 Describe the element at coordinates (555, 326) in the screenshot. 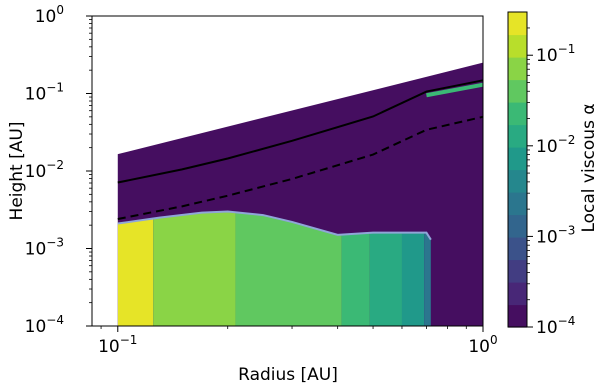

I see `colorbar-tick-label: 10⁻⁴` at that location.